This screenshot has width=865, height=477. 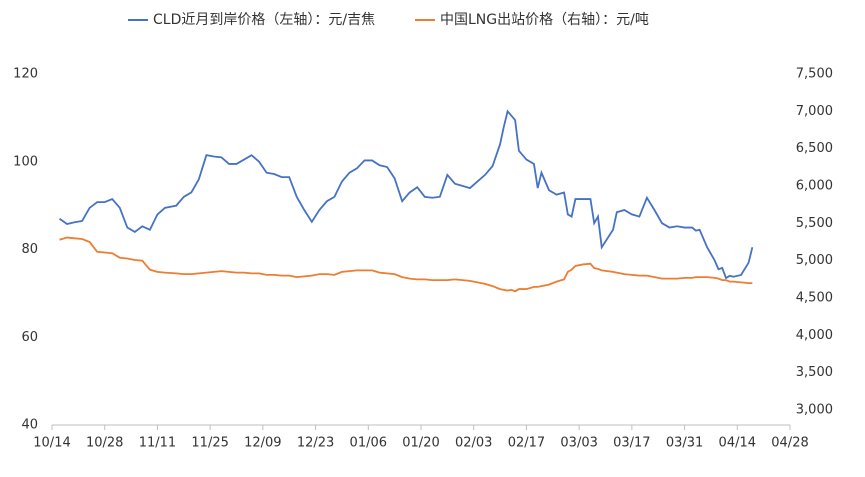 What do you see at coordinates (29, 425) in the screenshot?
I see `y-tick-label: 40` at bounding box center [29, 425].